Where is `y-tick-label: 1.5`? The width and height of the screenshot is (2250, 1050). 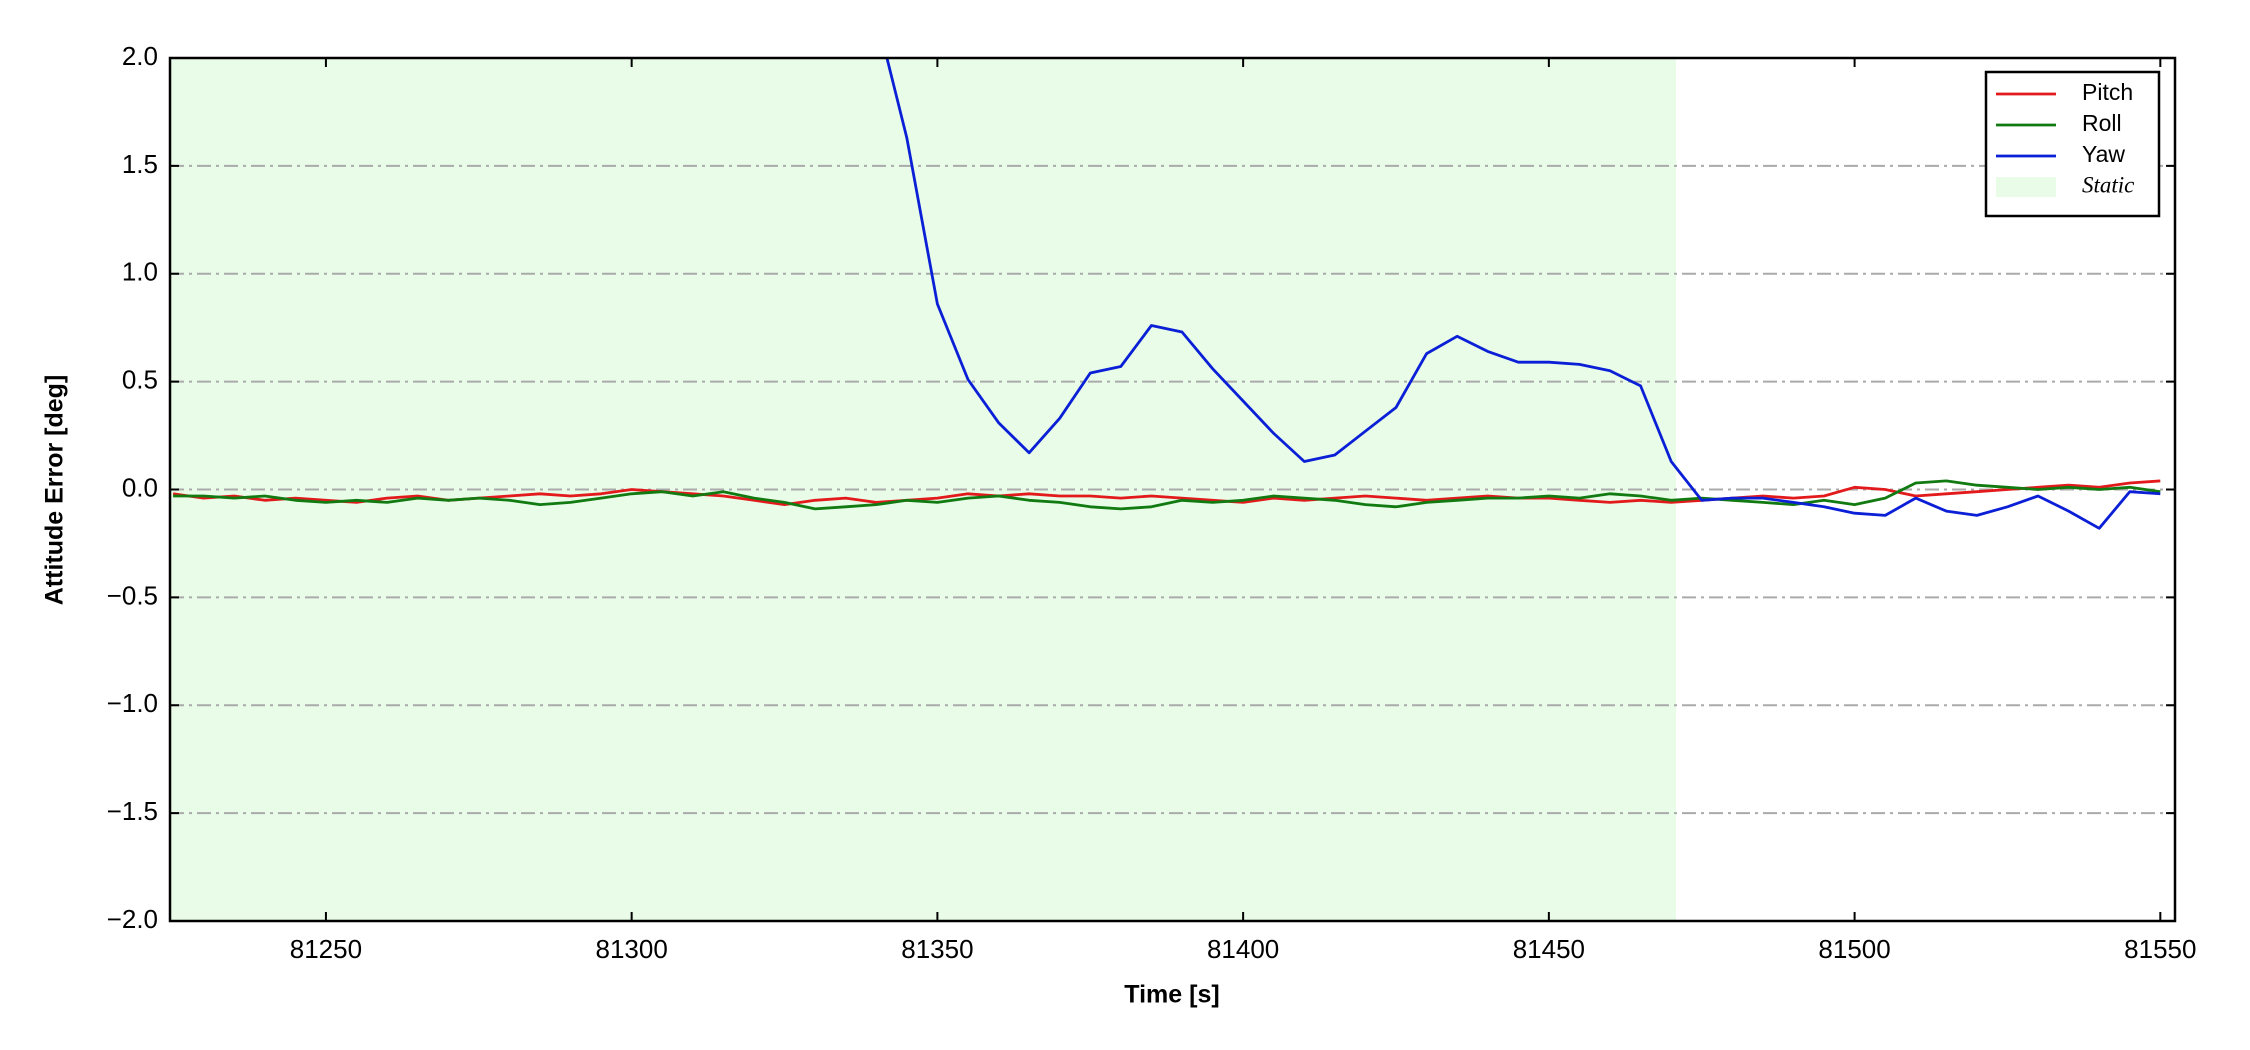 y-tick-label: 1.5 is located at coordinates (140, 164).